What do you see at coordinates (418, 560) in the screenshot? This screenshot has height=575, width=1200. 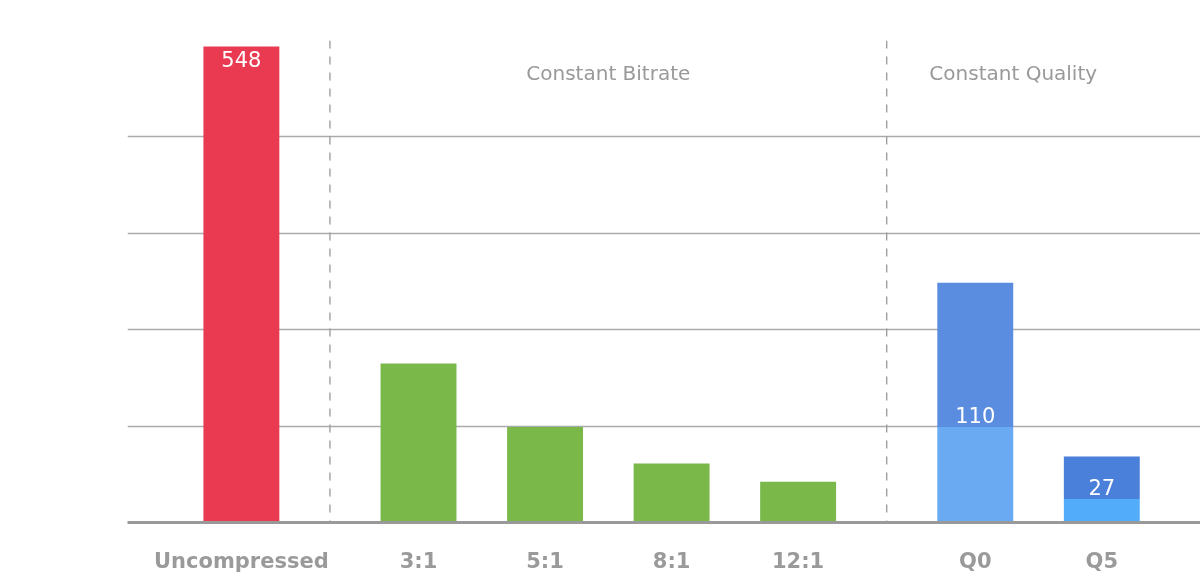 I see `x-tick-label: 3:1` at bounding box center [418, 560].